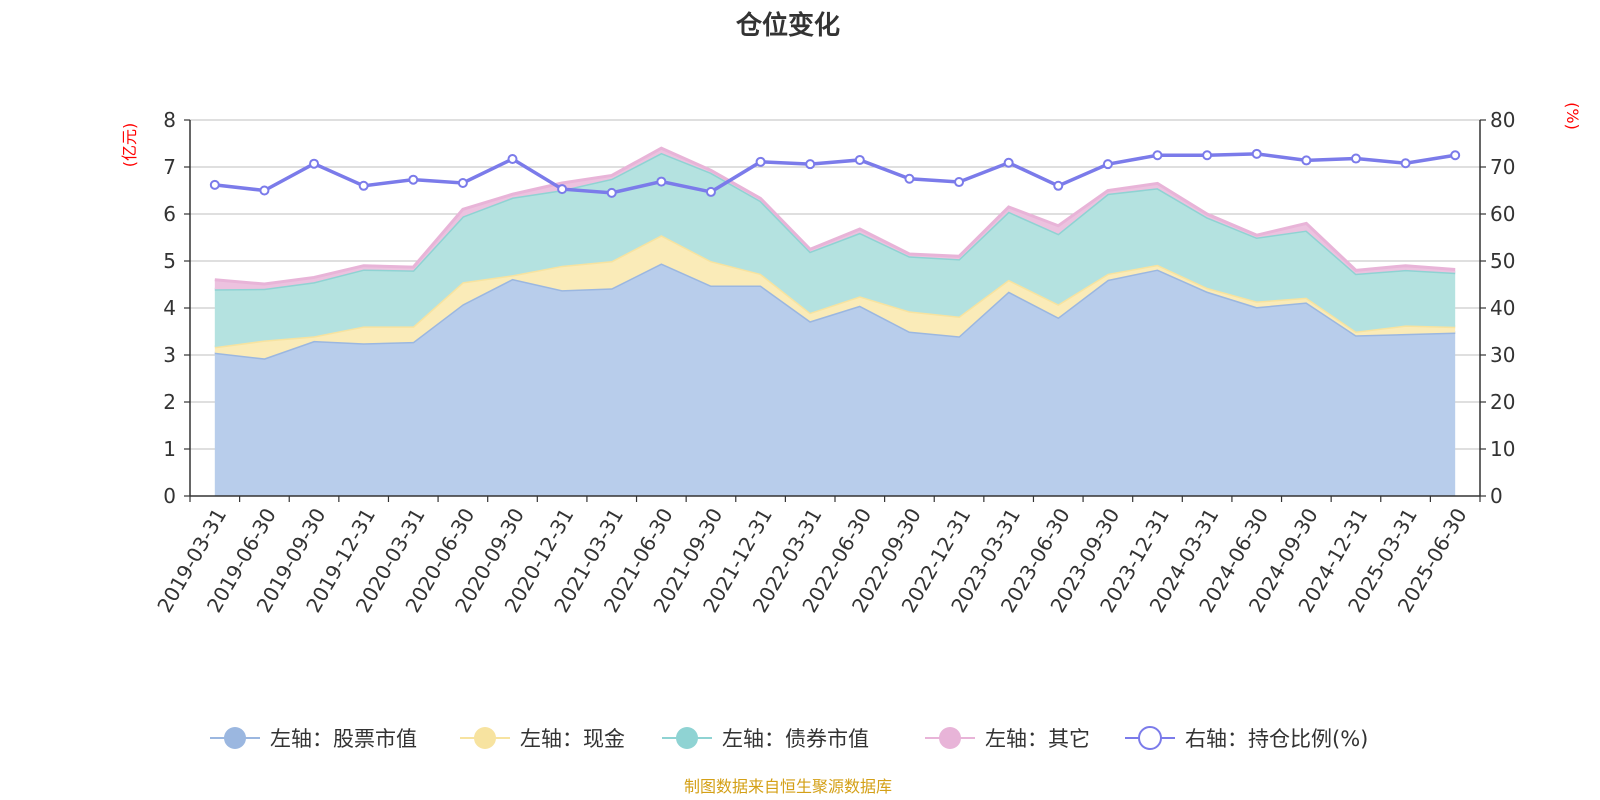  I want to click on legend-item: 左轴：股票市值, so click(313, 739).